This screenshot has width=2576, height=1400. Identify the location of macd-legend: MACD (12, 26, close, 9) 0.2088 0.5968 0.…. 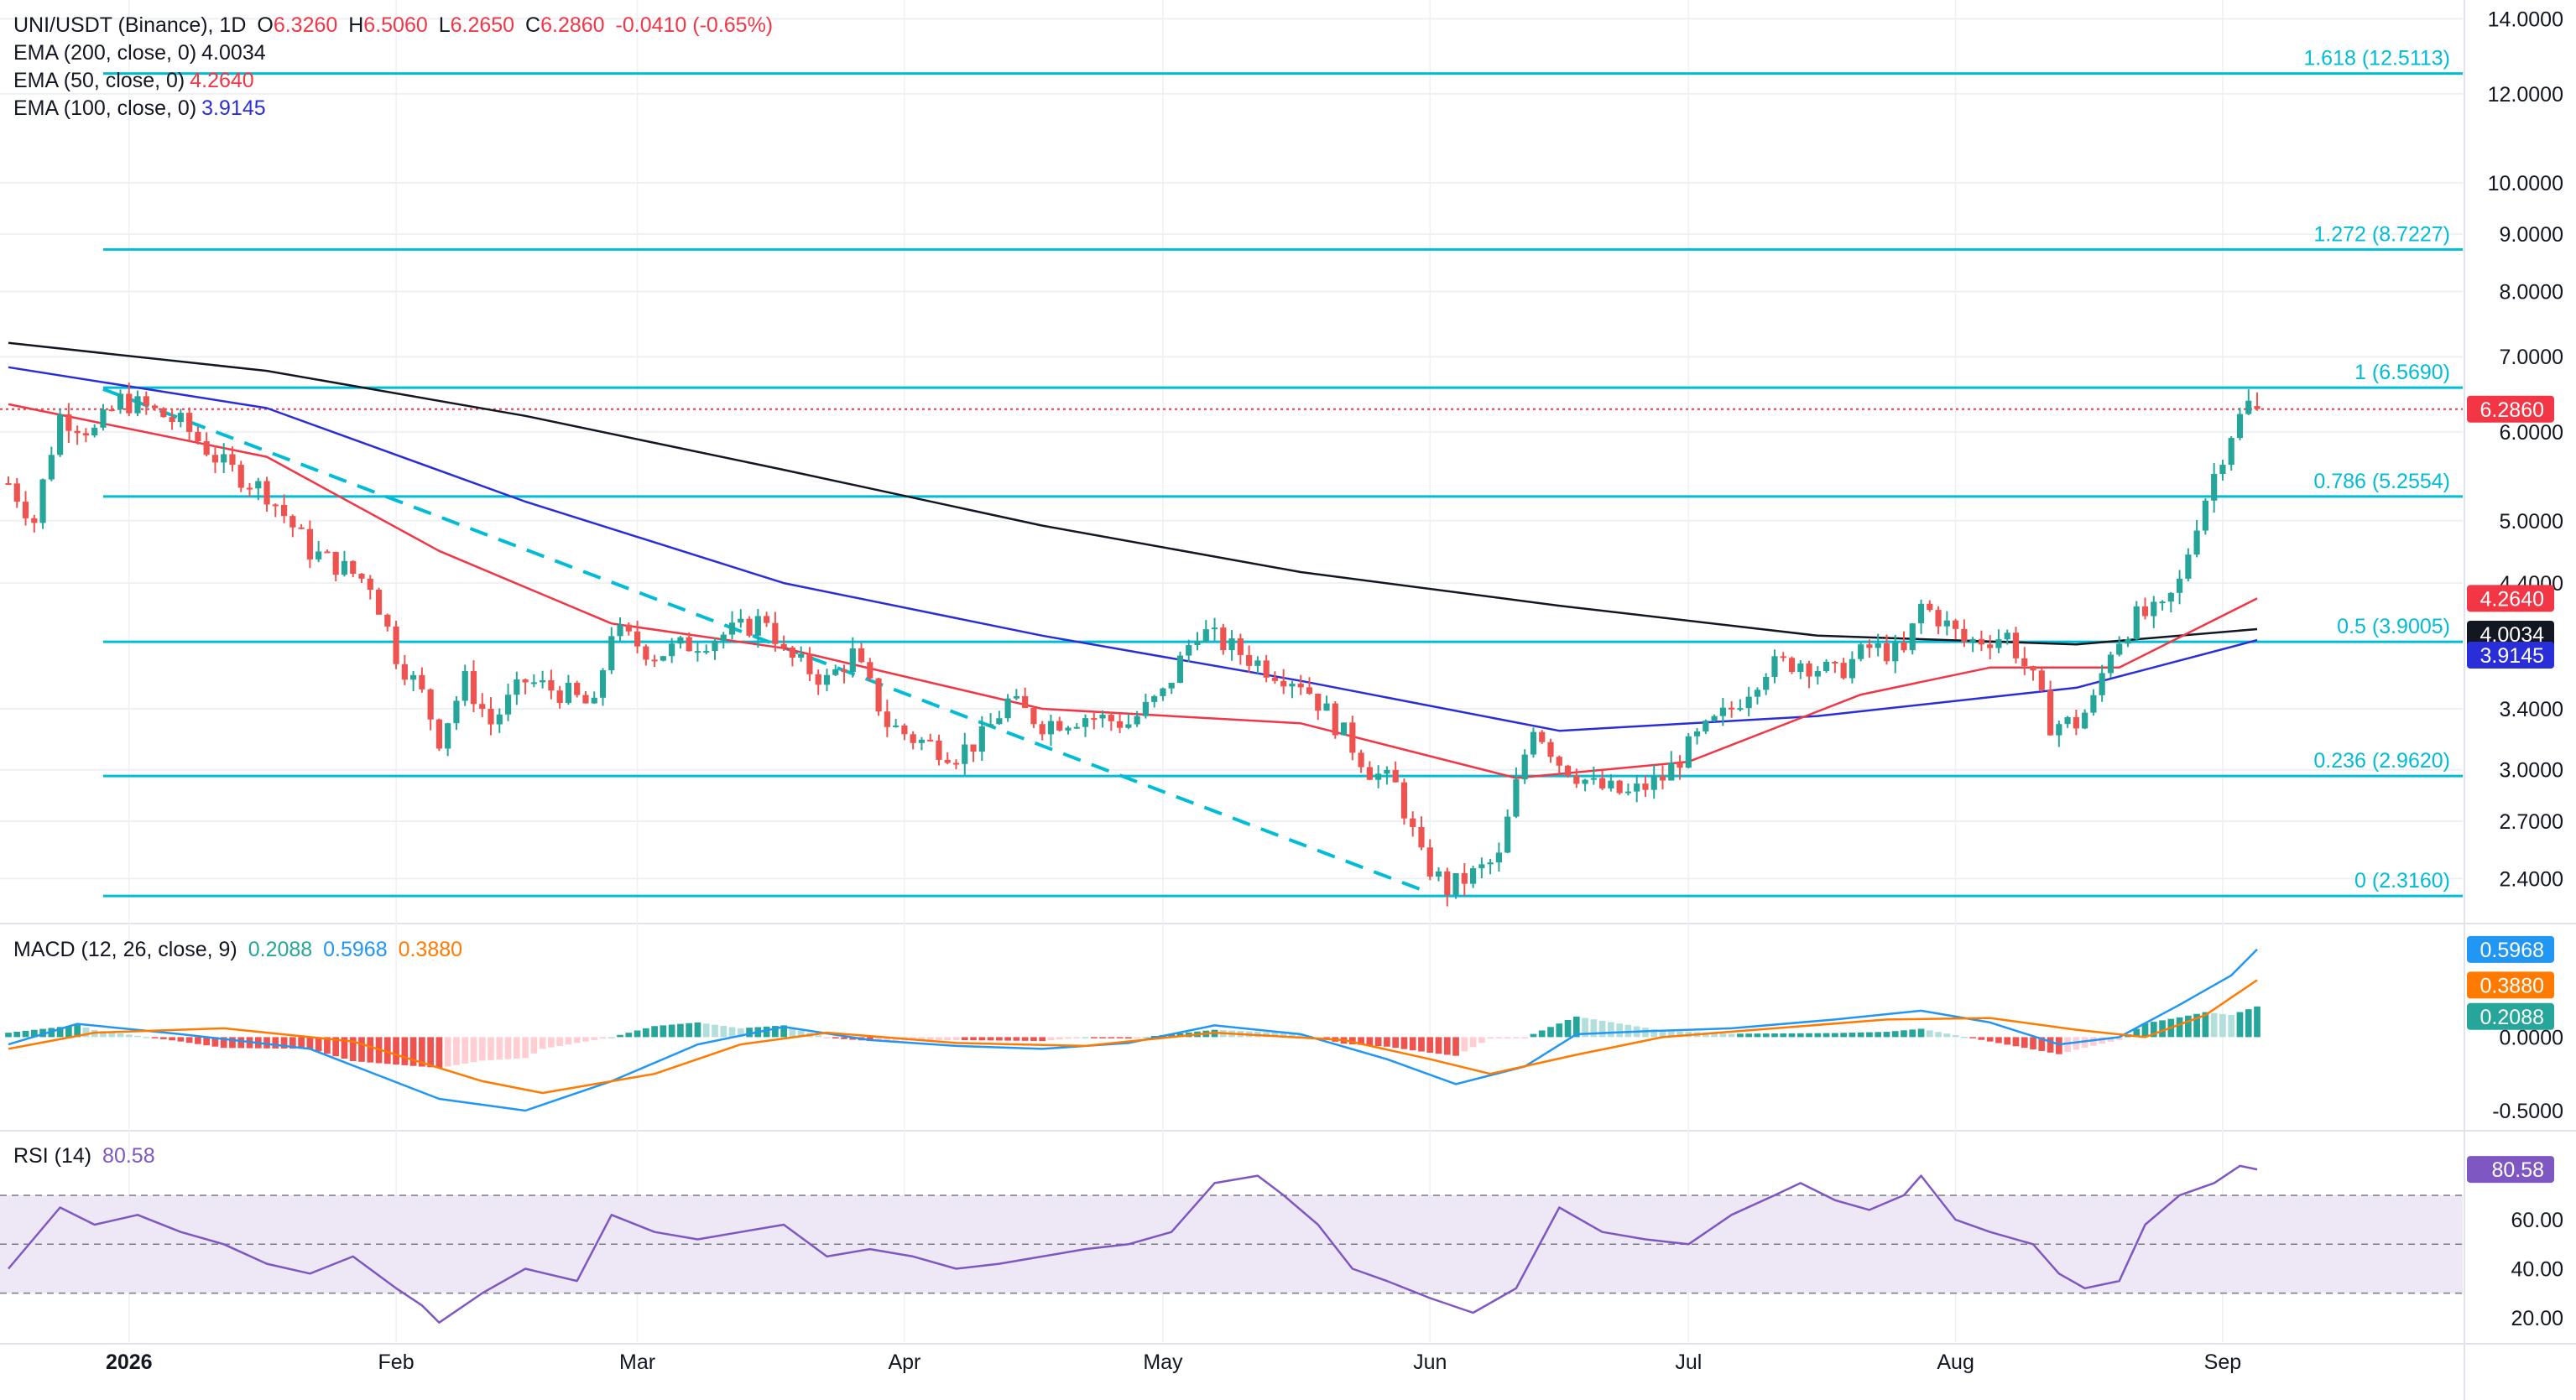
(240, 950).